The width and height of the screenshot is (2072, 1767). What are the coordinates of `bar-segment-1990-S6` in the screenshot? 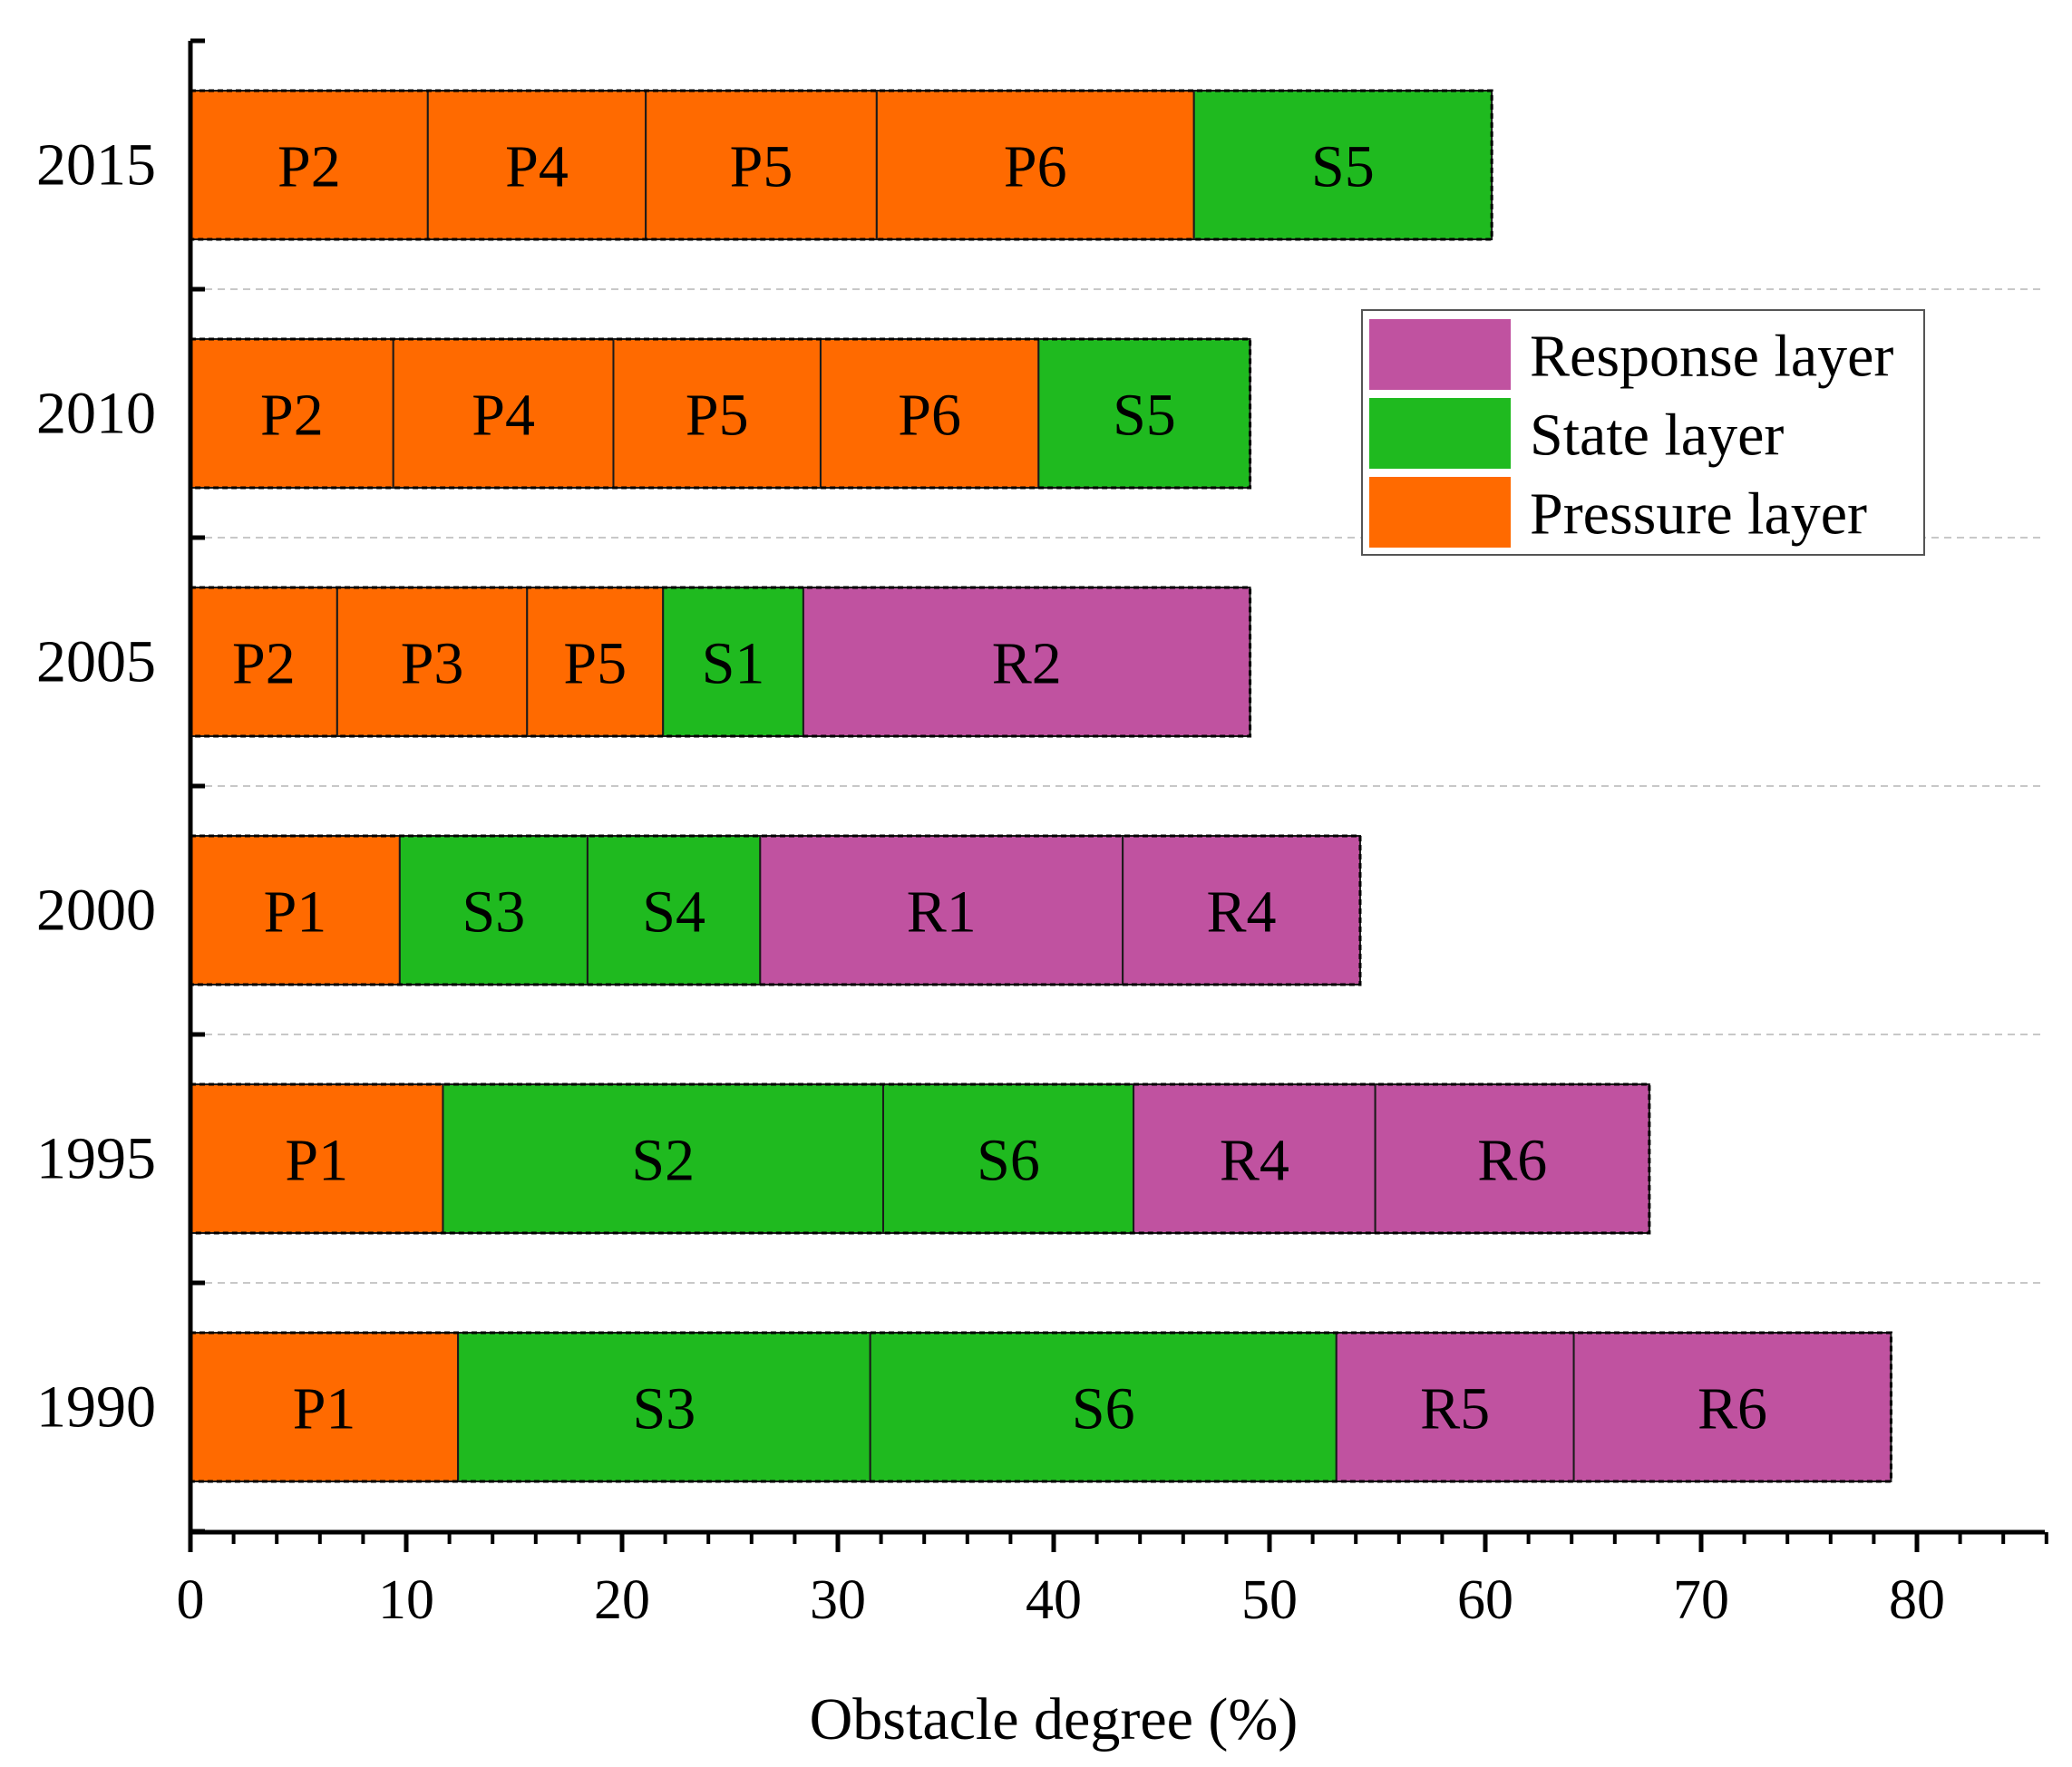 It's located at (1103, 1407).